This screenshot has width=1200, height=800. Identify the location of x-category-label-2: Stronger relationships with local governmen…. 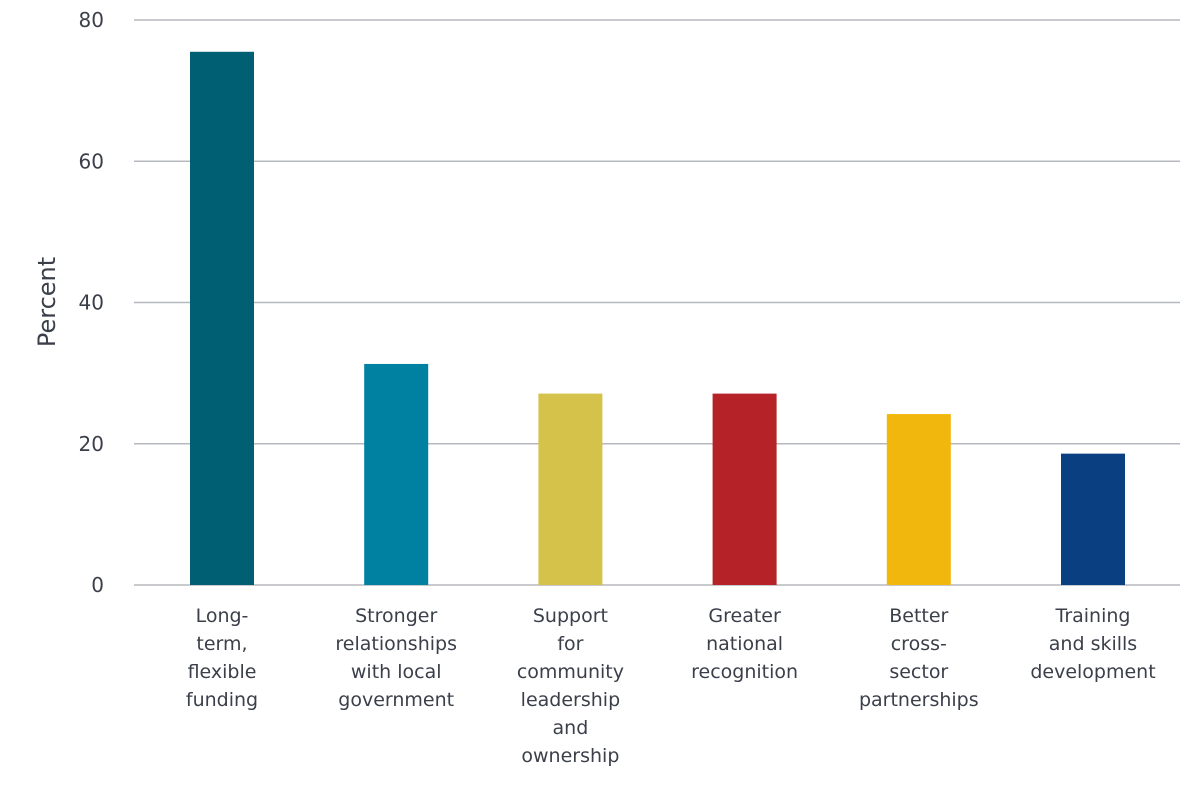
(396, 658).